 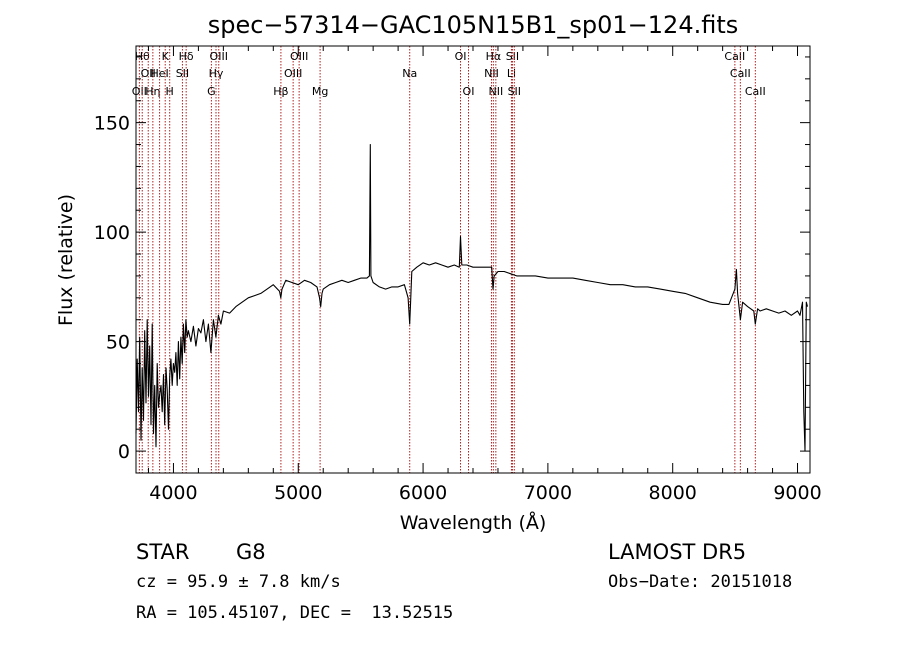 I want to click on y-tick-label: 150, so click(x=112, y=124).